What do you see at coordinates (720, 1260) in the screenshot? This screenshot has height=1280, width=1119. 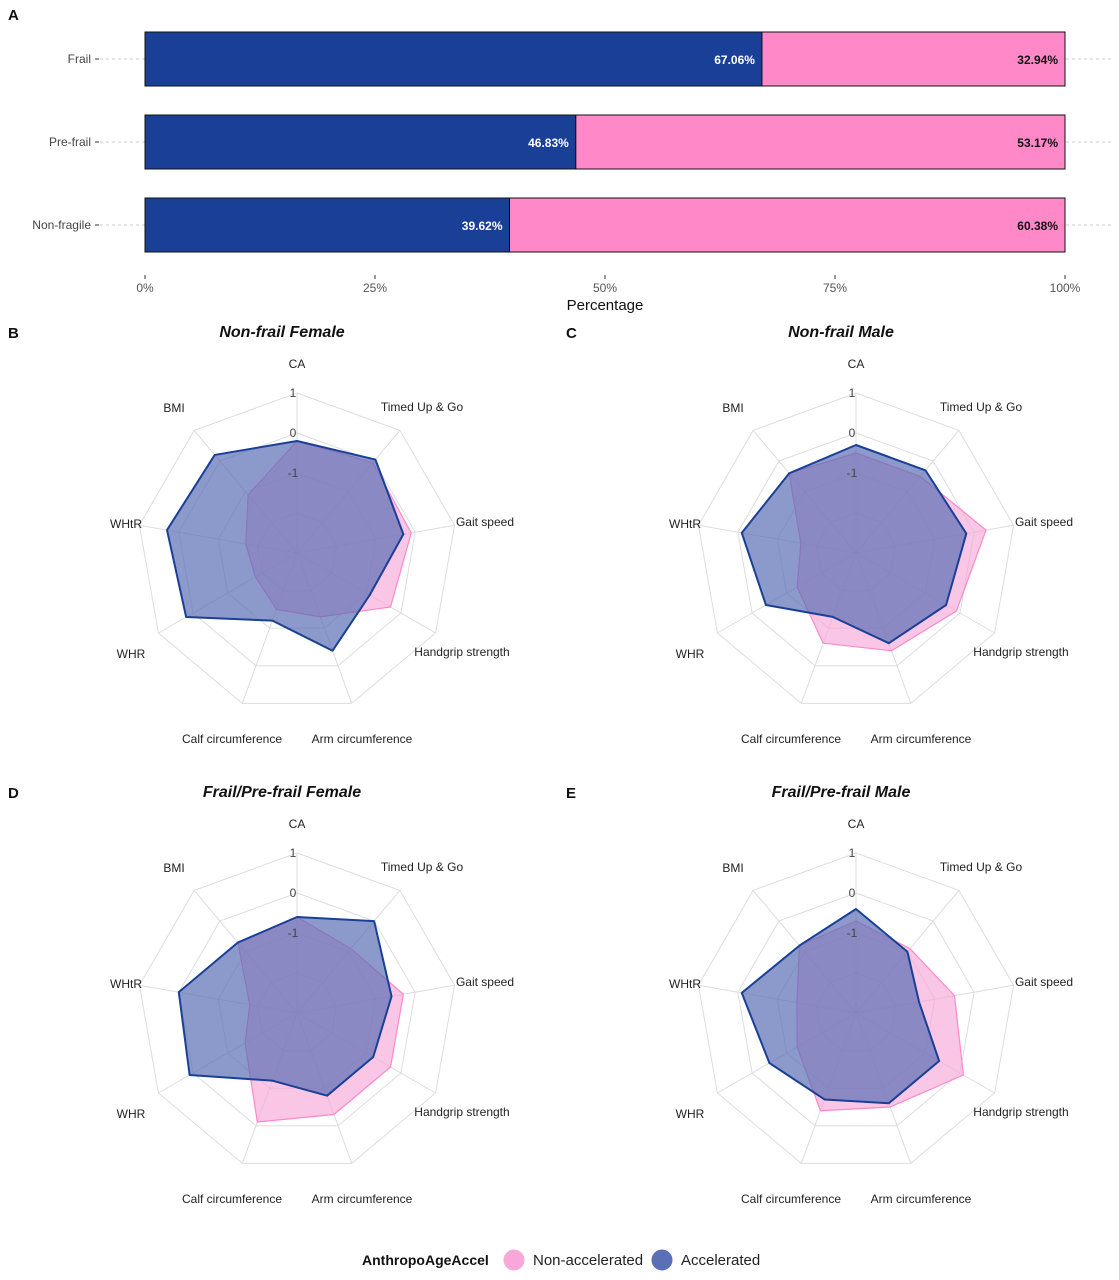 I see `legend-label-accelerated: Accelerated` at bounding box center [720, 1260].